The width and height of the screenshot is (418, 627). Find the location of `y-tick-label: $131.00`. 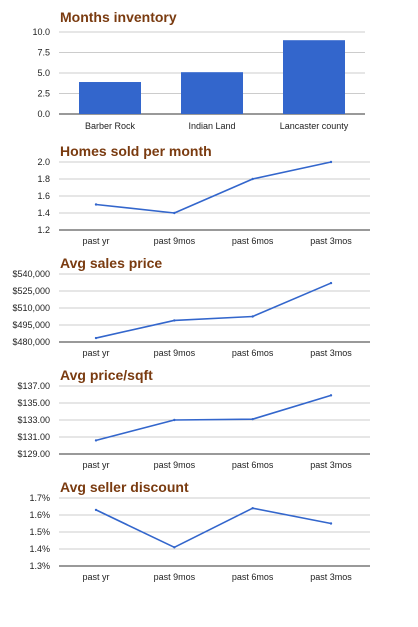

y-tick-label: $131.00 is located at coordinates (33, 437).